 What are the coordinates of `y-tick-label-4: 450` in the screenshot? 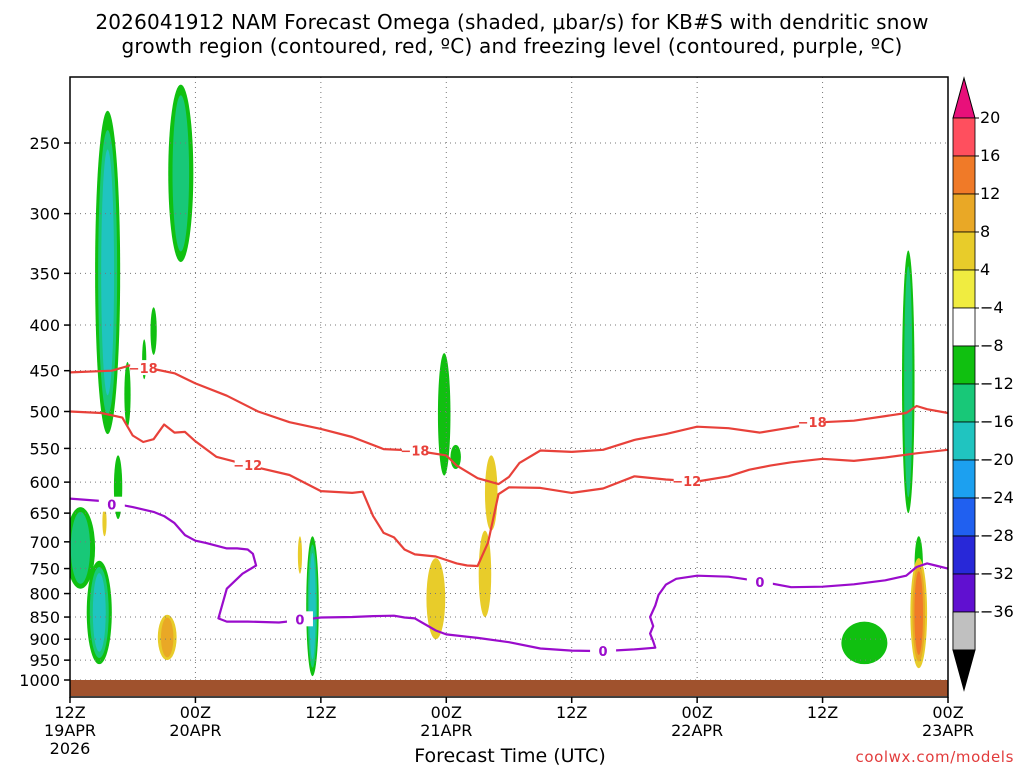 It's located at (44, 371).